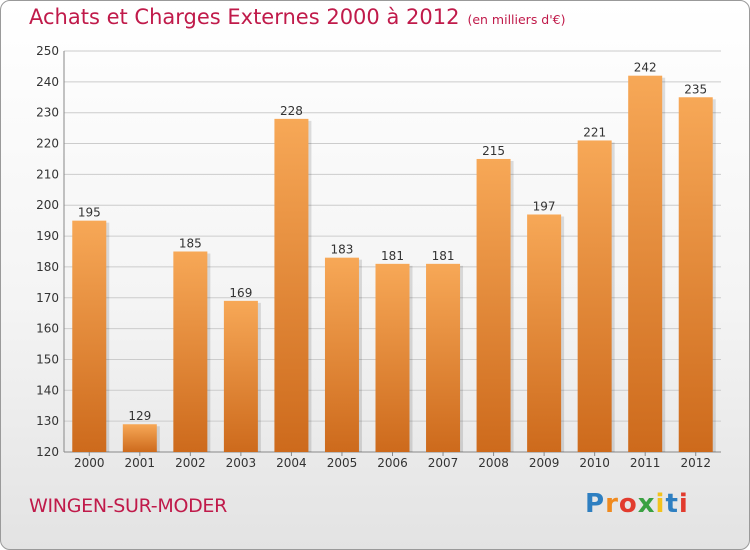 This screenshot has height=550, width=750. I want to click on logo-letter: x, so click(646, 504).